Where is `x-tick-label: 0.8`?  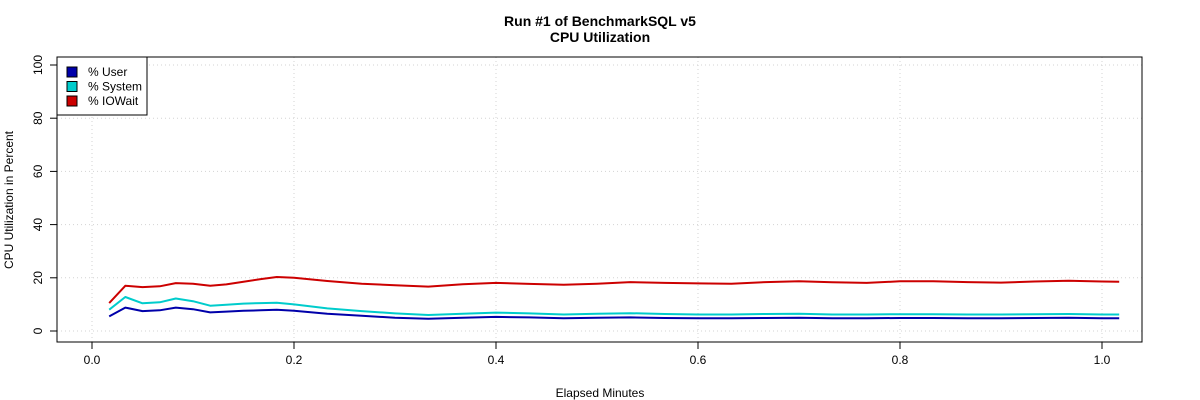
x-tick-label: 0.8 is located at coordinates (900, 360).